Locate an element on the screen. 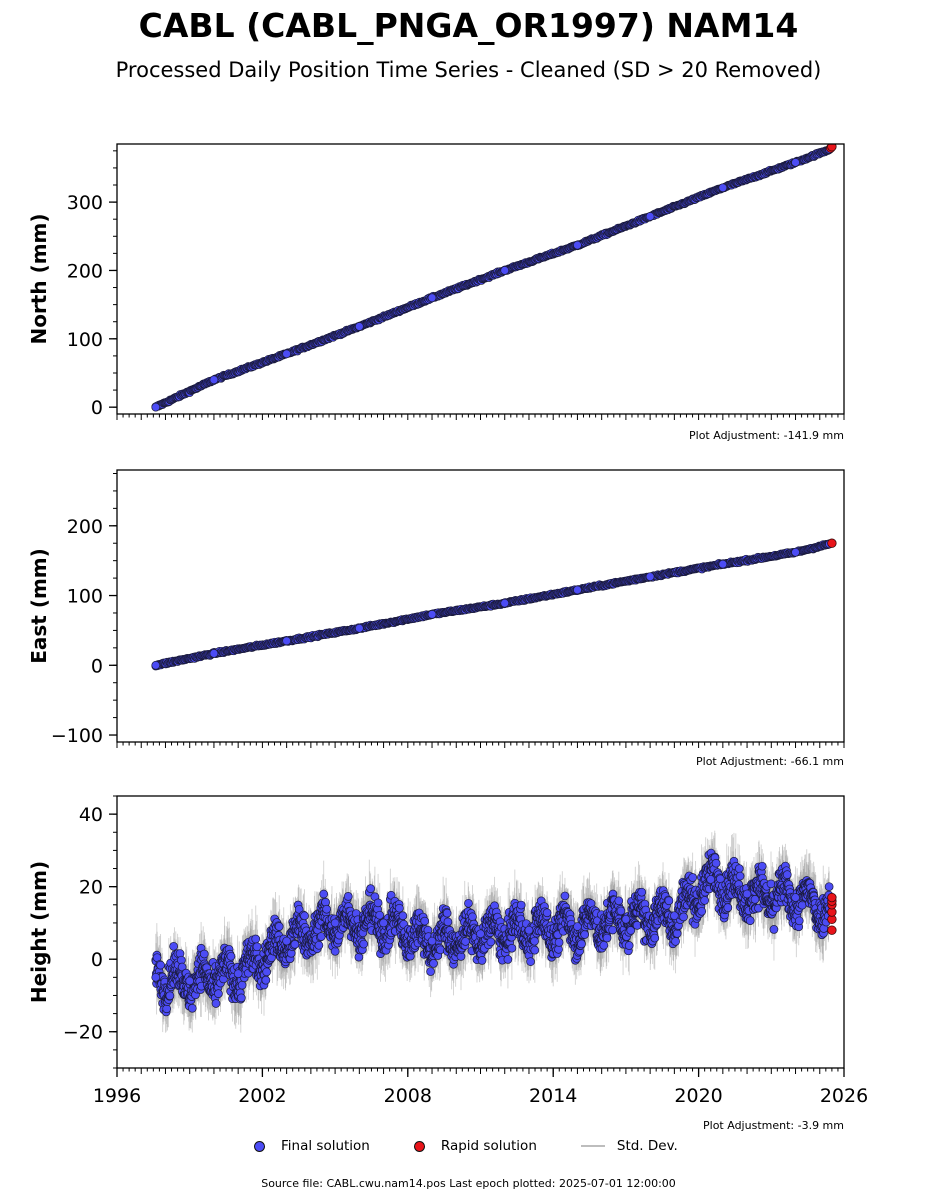 The width and height of the screenshot is (937, 1200). east-x-ticks is located at coordinates (480, 745).